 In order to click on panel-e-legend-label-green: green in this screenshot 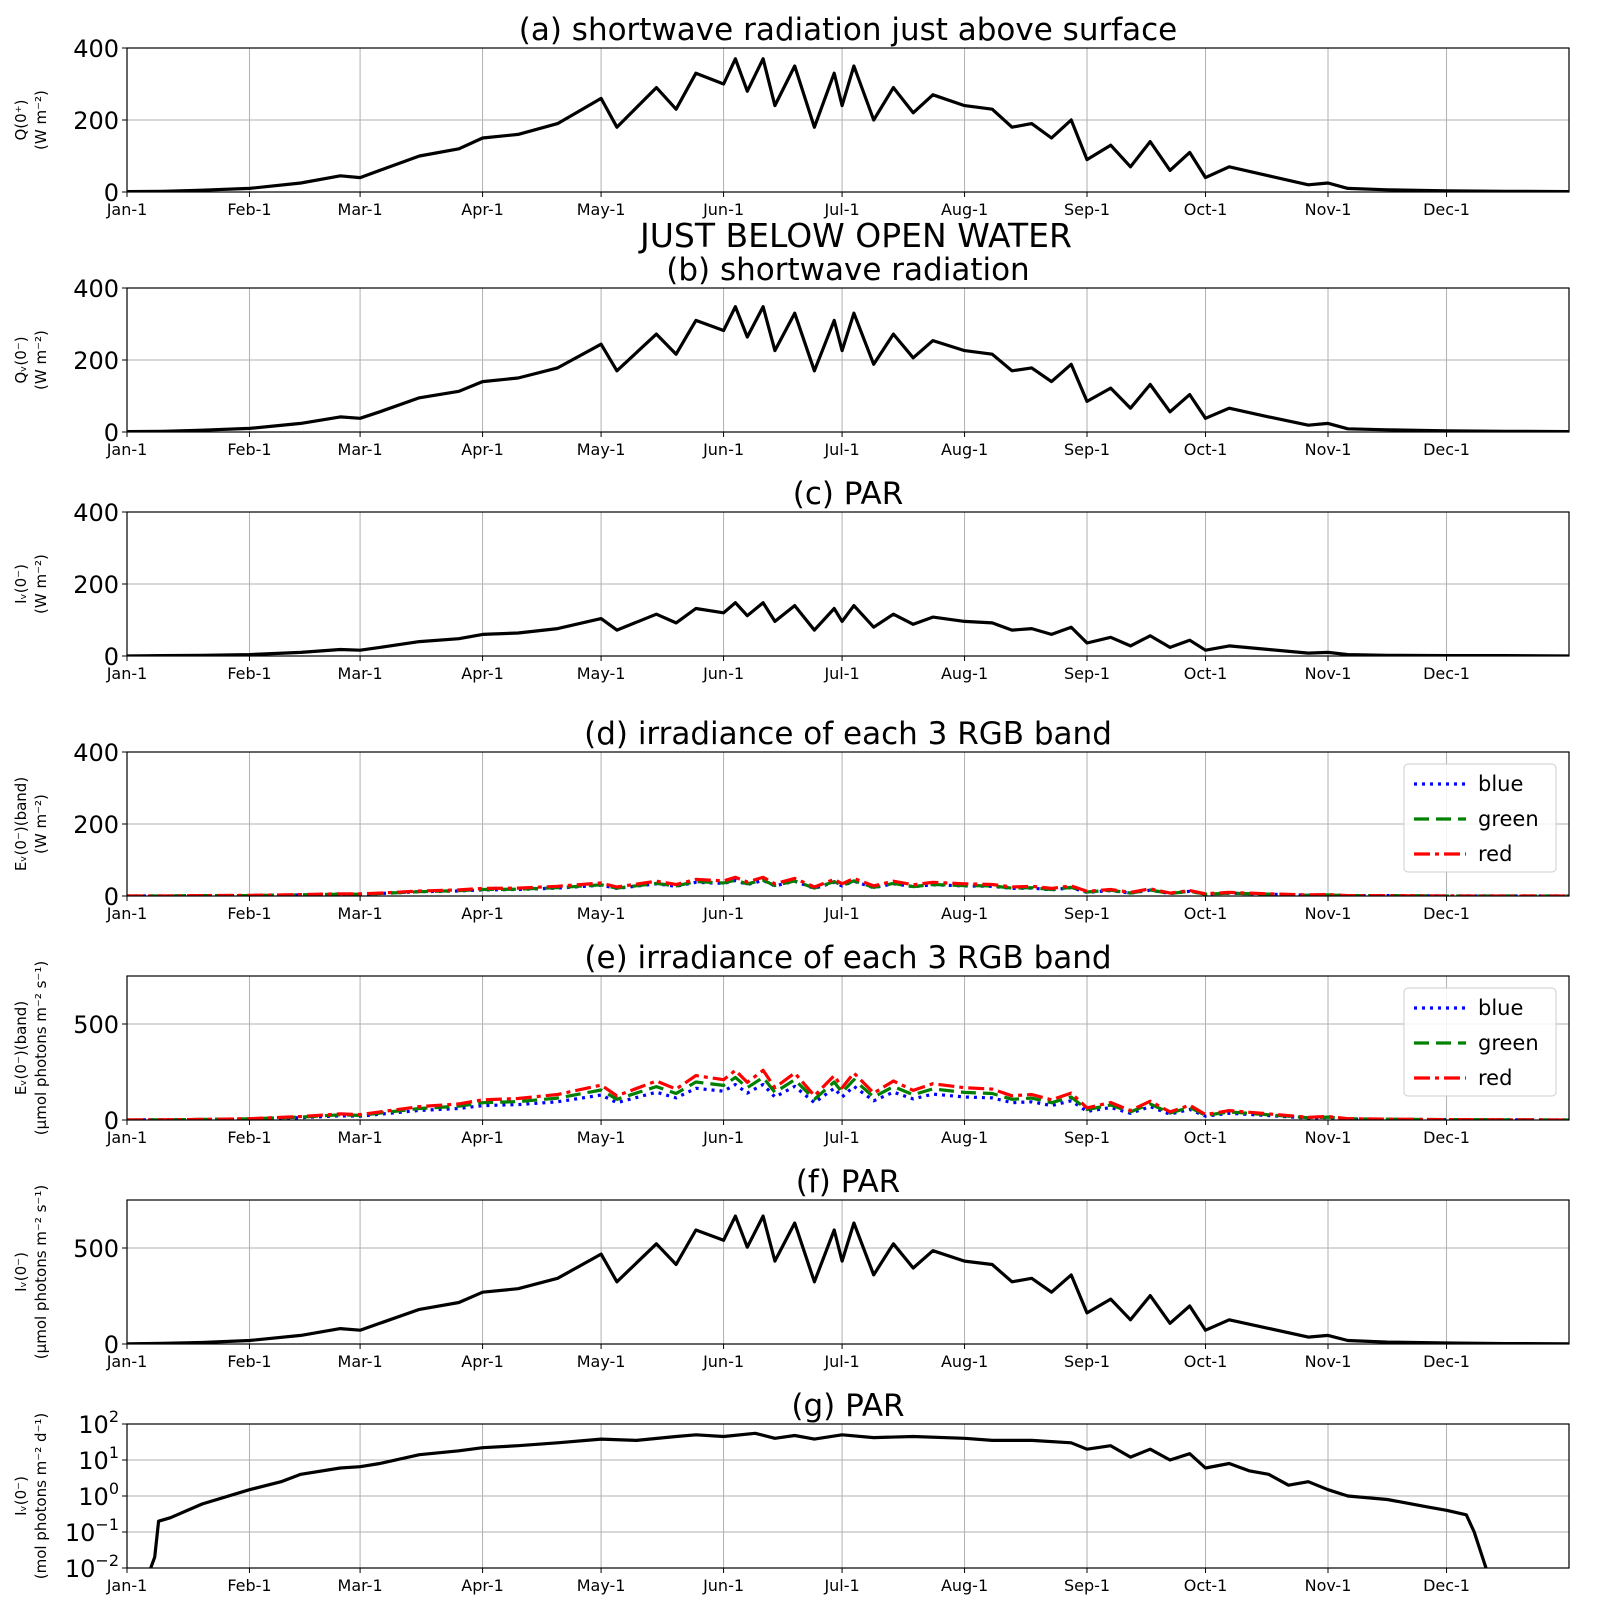, I will do `click(1508, 1043)`.